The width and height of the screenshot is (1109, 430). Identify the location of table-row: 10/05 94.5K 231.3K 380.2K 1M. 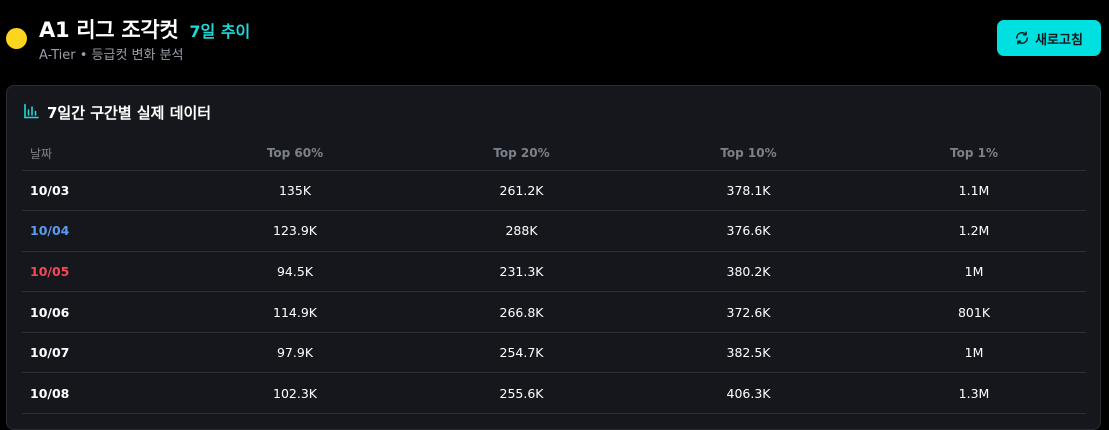
(554, 272).